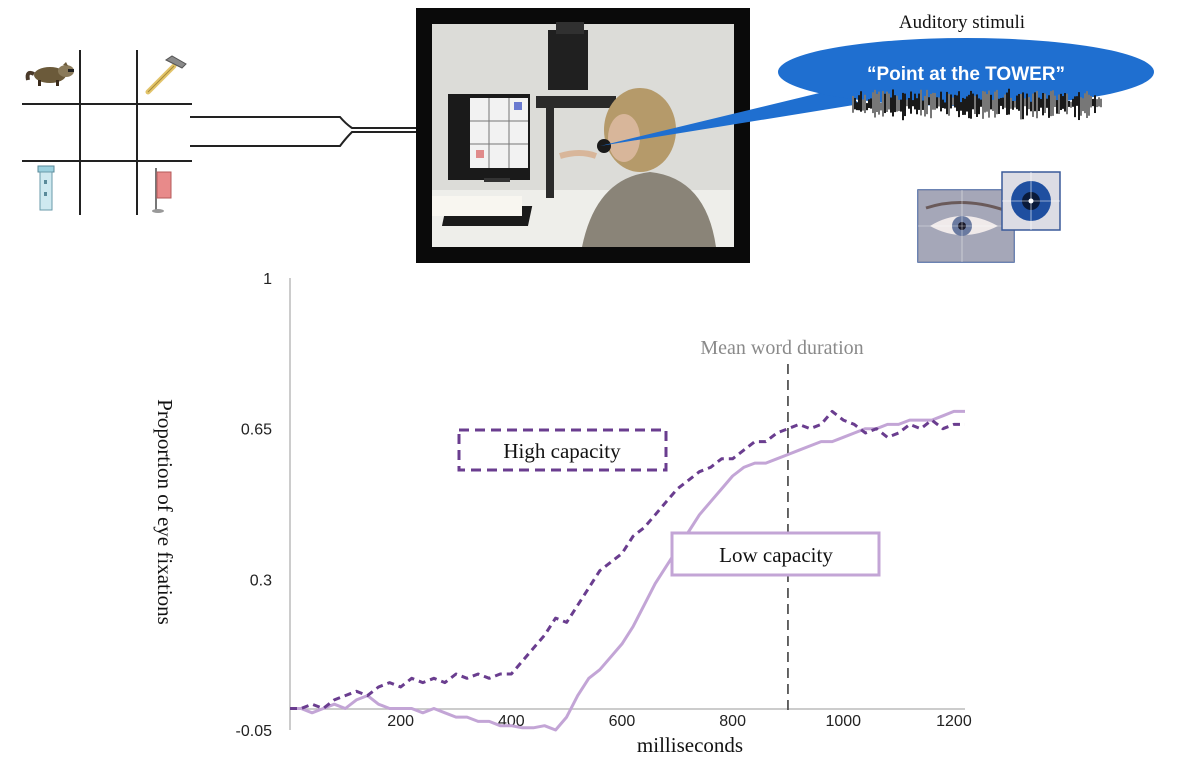  Describe the element at coordinates (267, 279) in the screenshot. I see `y-tick-label: 1` at that location.